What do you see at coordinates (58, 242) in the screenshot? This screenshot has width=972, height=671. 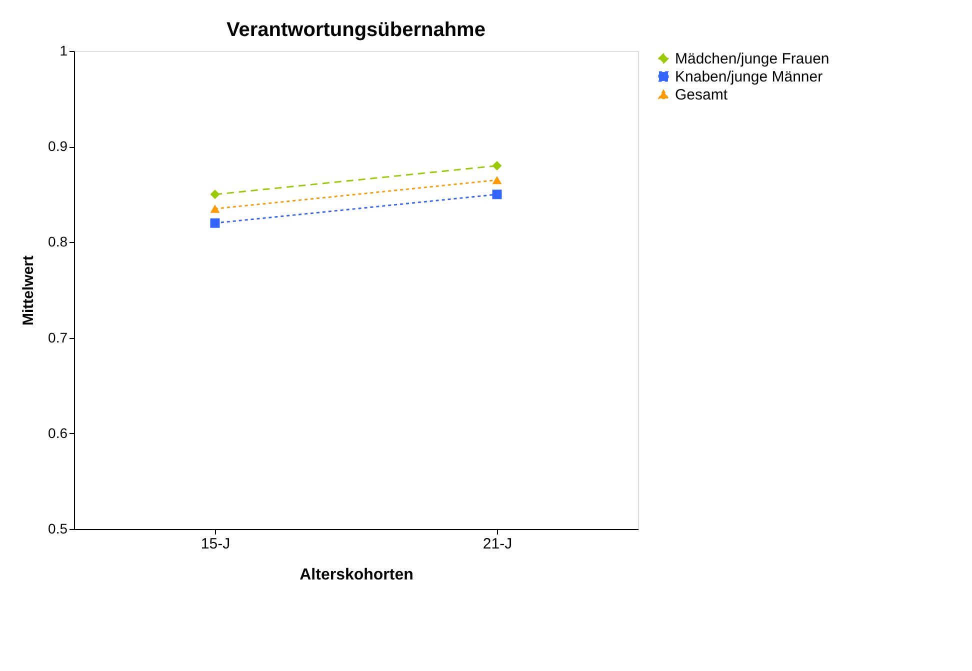 I see `y-tick-label: 0.8` at bounding box center [58, 242].